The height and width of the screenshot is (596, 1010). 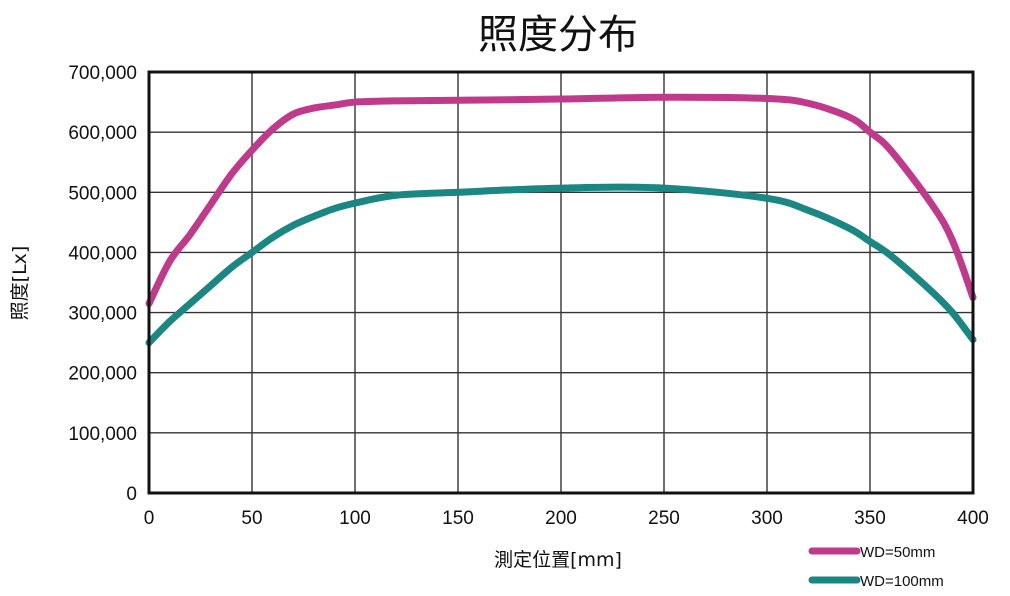 What do you see at coordinates (664, 518) in the screenshot?
I see `x-tick-label: 250` at bounding box center [664, 518].